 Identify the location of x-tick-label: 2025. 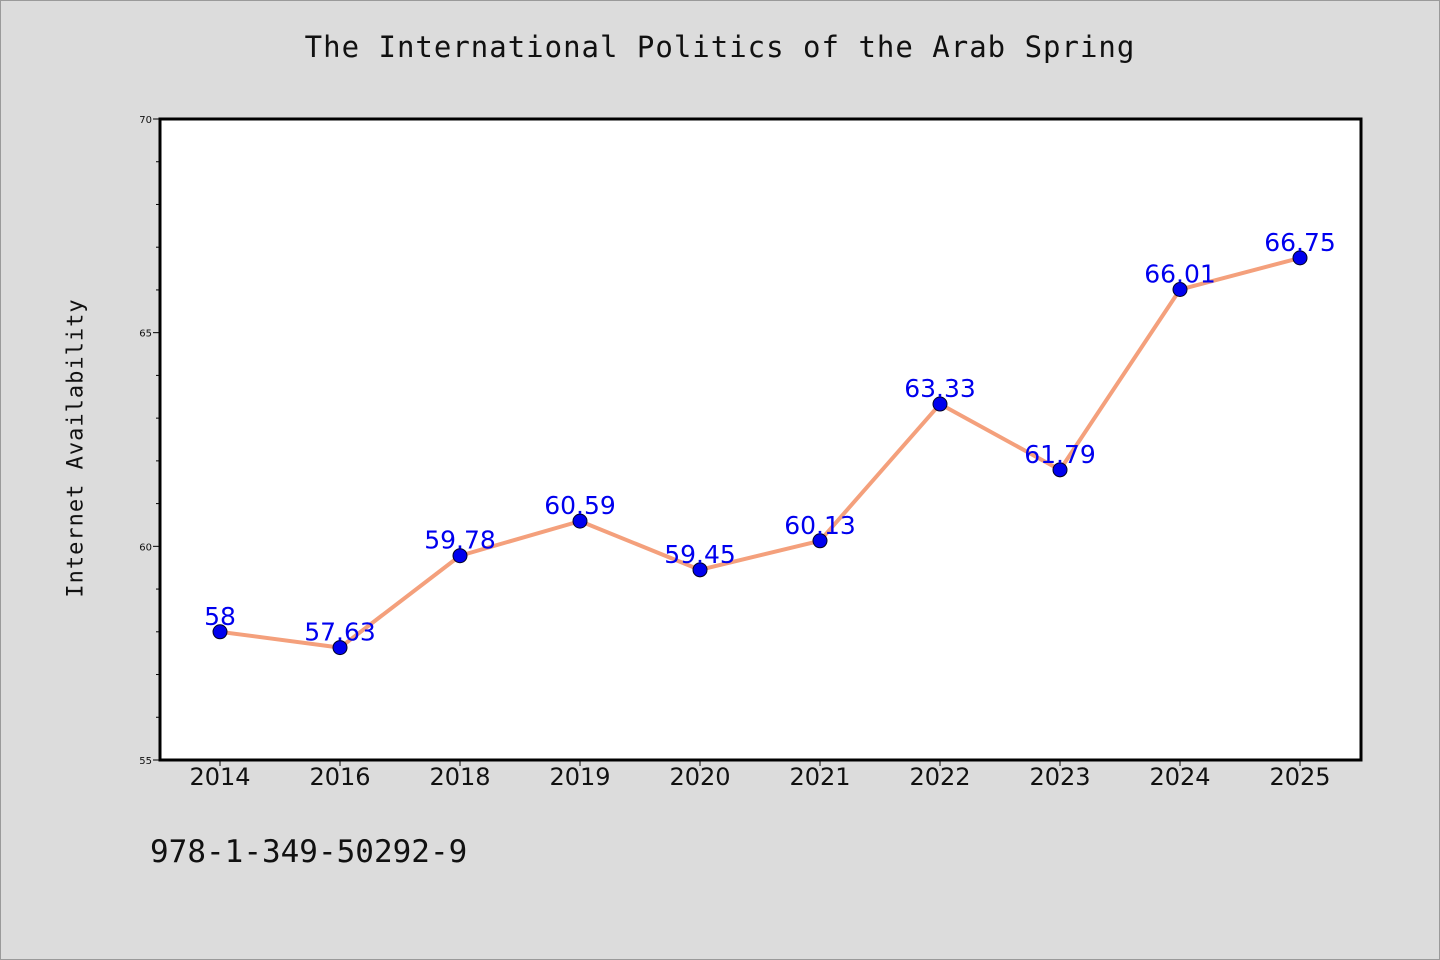
(1299, 777).